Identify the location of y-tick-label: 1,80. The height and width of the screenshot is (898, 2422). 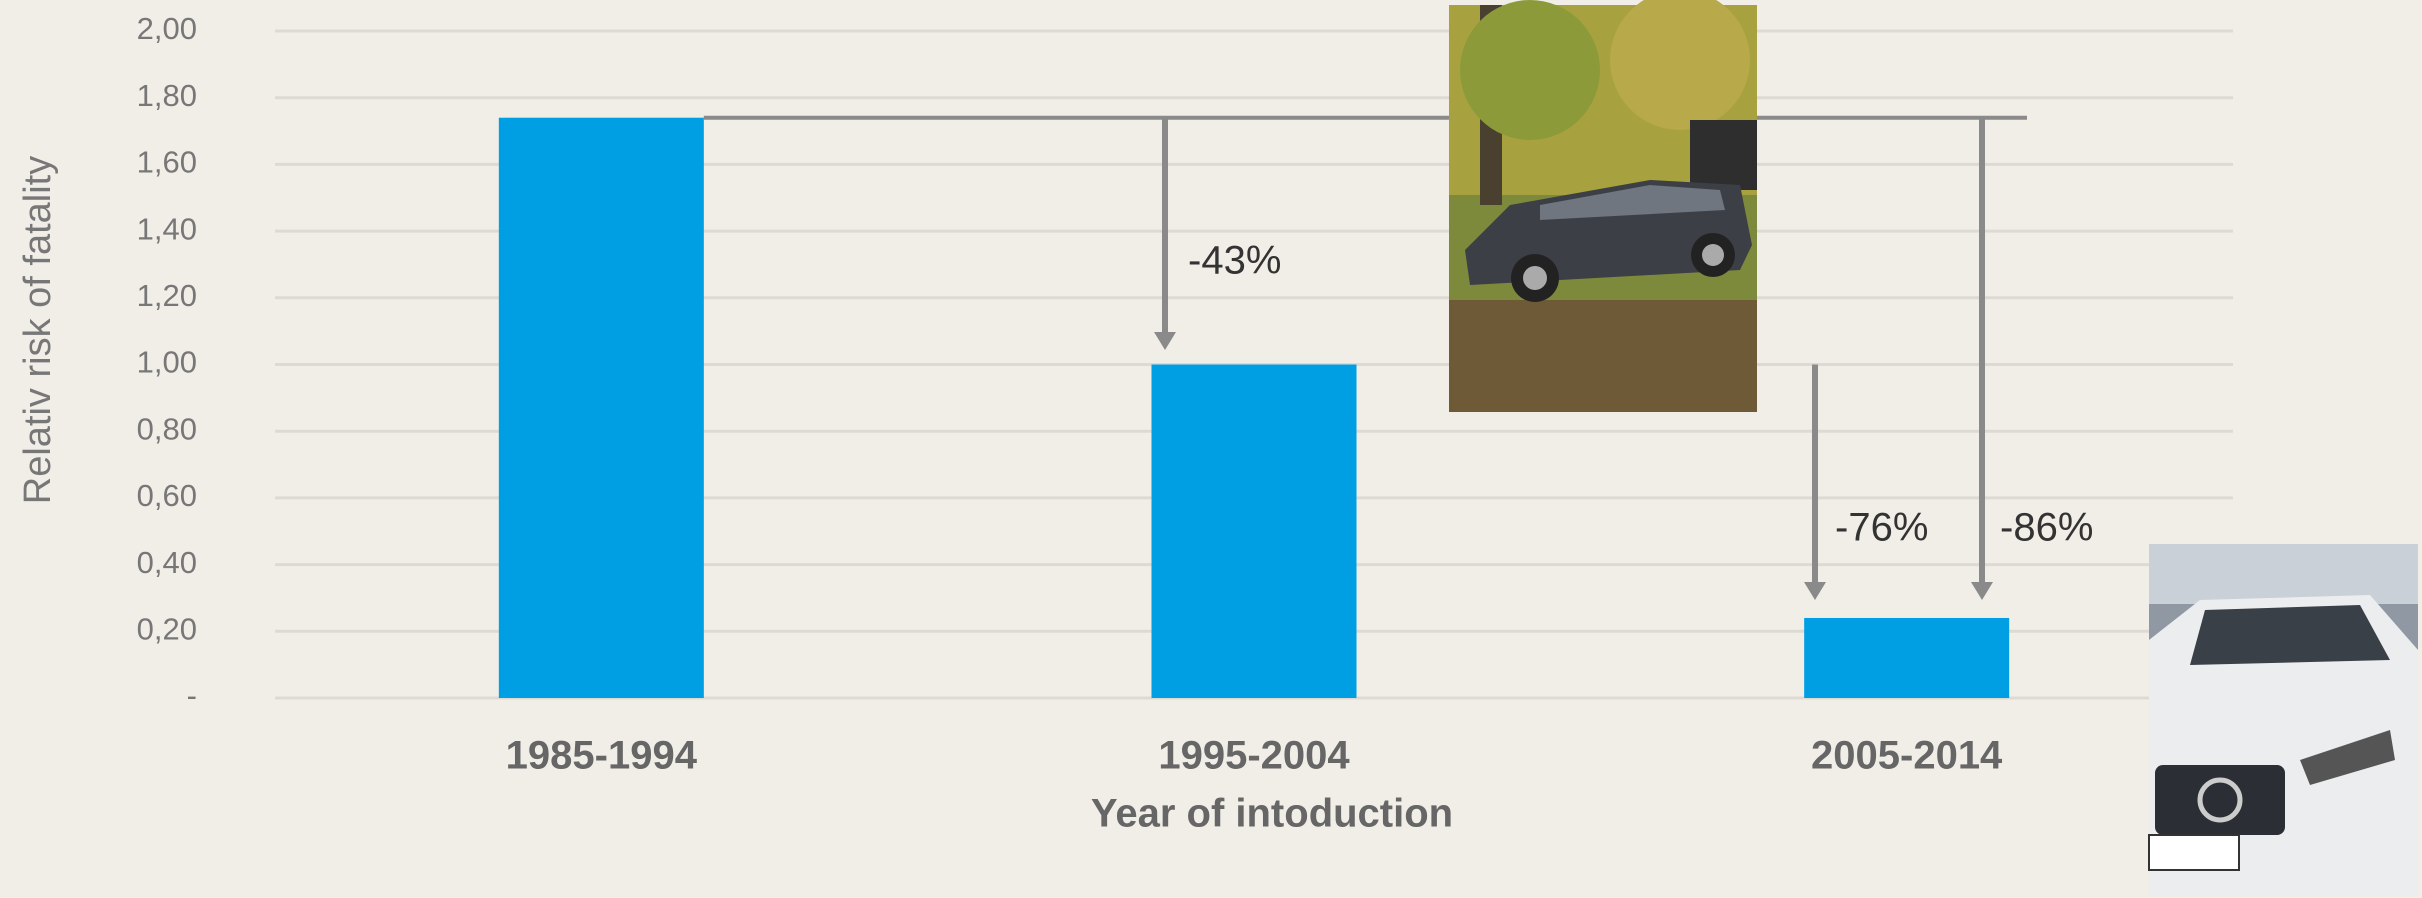
(167, 95).